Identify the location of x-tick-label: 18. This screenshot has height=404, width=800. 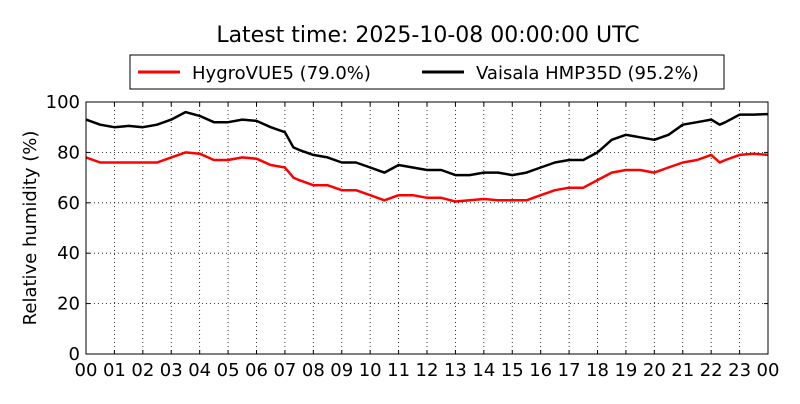
(597, 370).